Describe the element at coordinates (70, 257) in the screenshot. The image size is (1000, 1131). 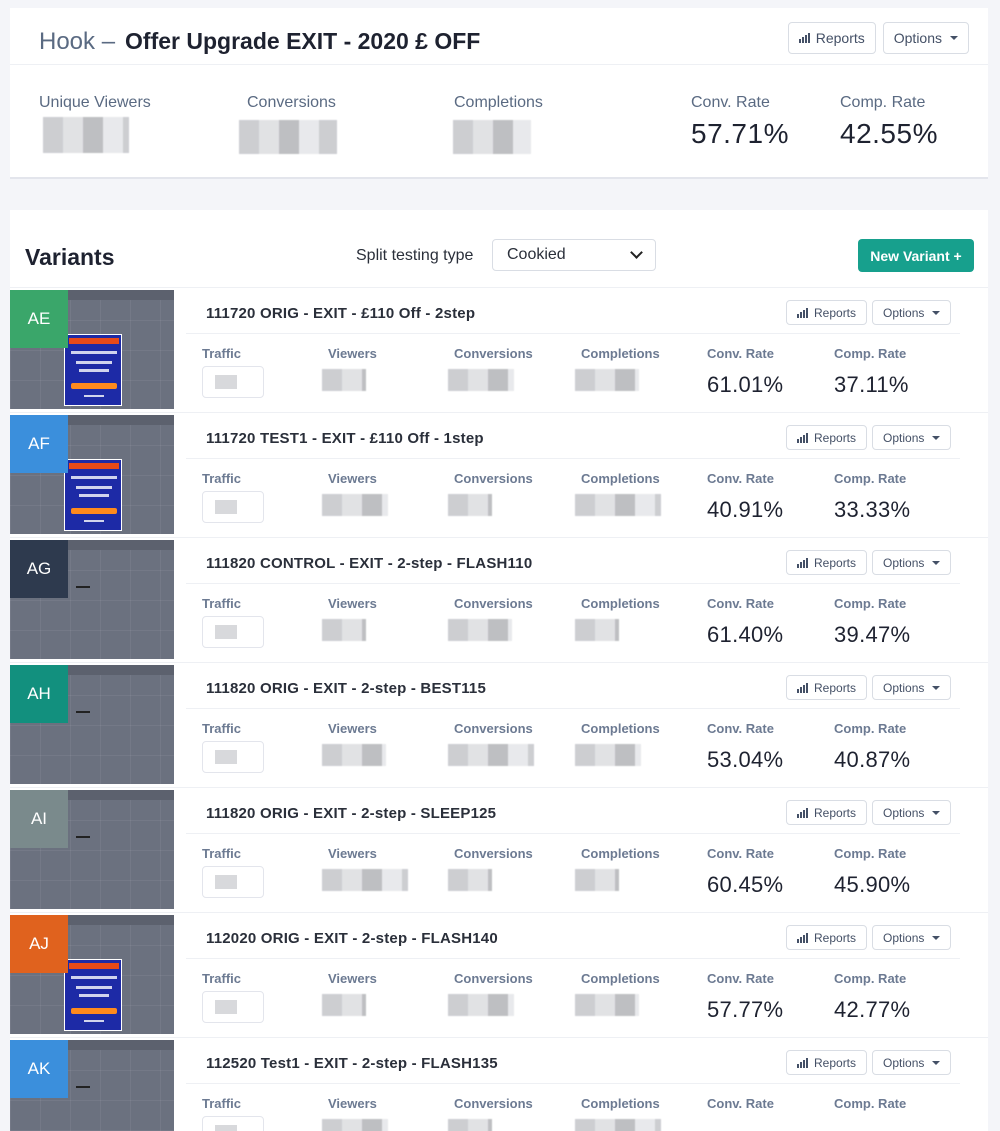
I see `variants-title: Variants` at that location.